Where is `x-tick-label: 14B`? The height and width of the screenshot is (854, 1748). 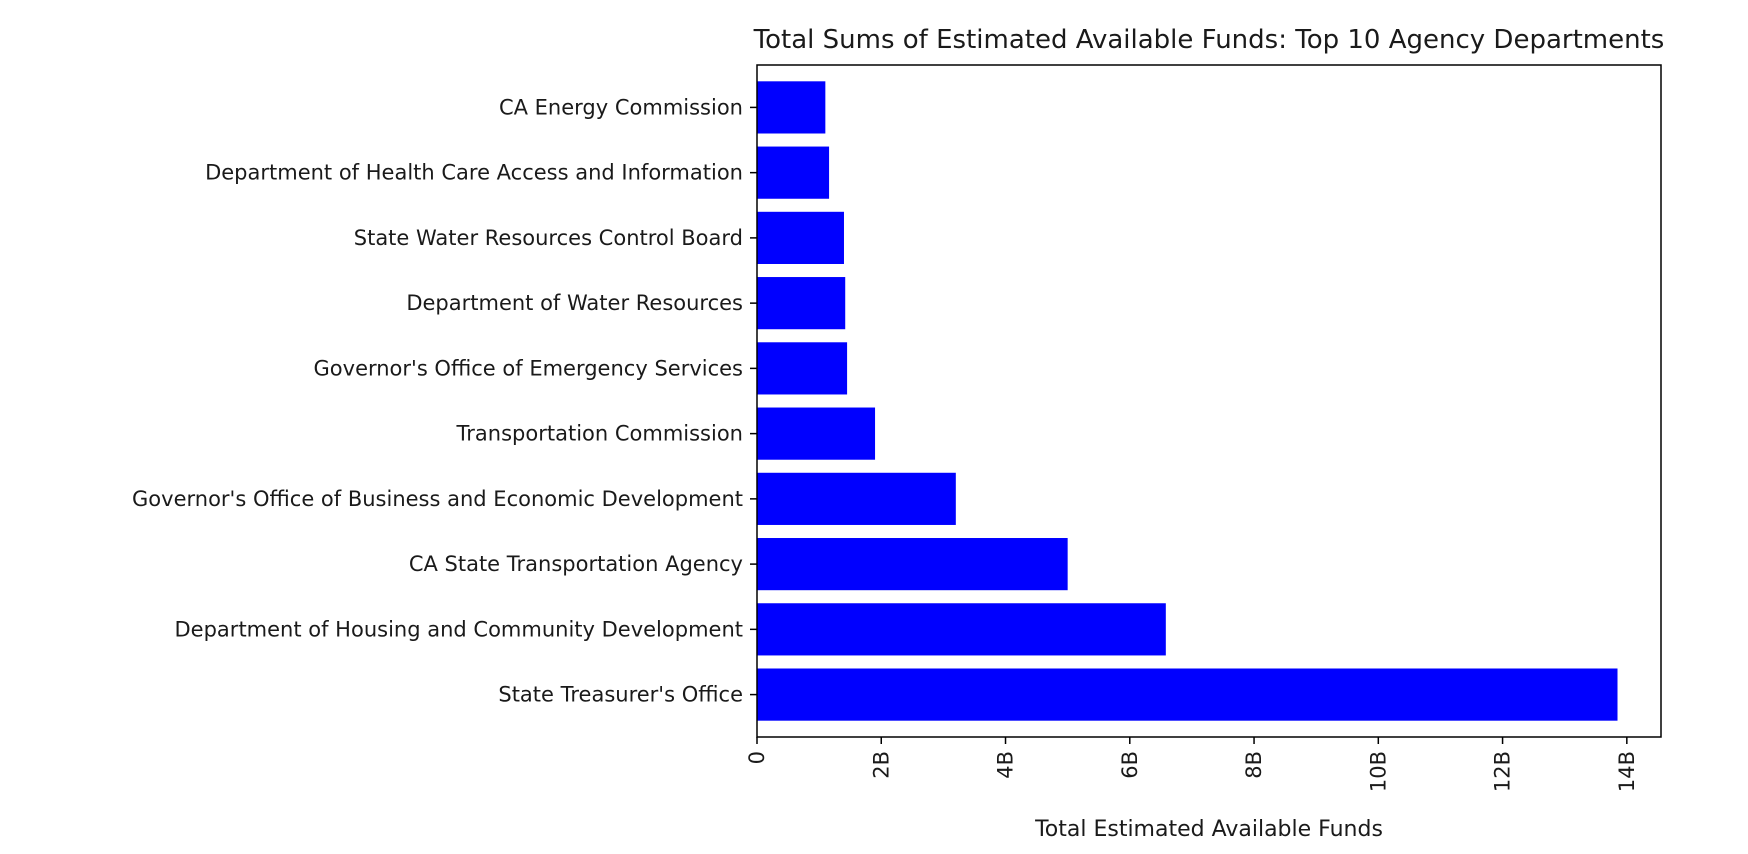
x-tick-label: 14B is located at coordinates (1627, 771).